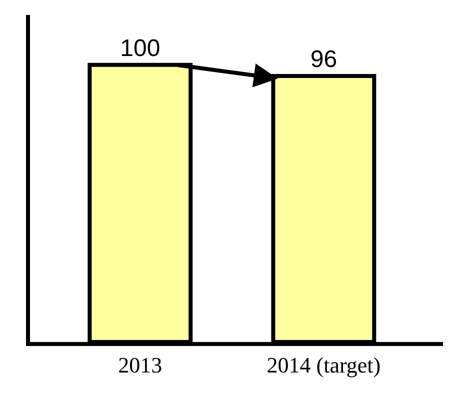 This screenshot has width=453, height=402. Describe the element at coordinates (140, 48) in the screenshot. I see `data-label: 100` at that location.